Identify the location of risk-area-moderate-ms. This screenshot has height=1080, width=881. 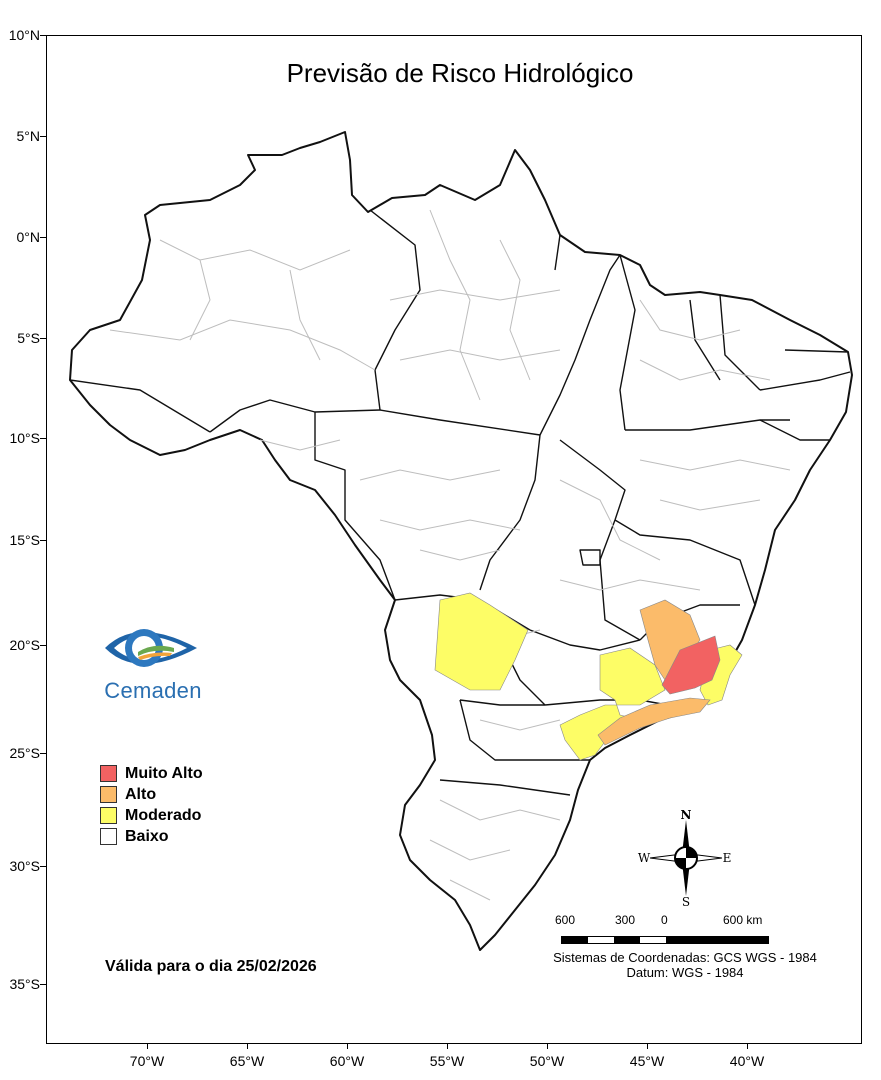
(481, 641).